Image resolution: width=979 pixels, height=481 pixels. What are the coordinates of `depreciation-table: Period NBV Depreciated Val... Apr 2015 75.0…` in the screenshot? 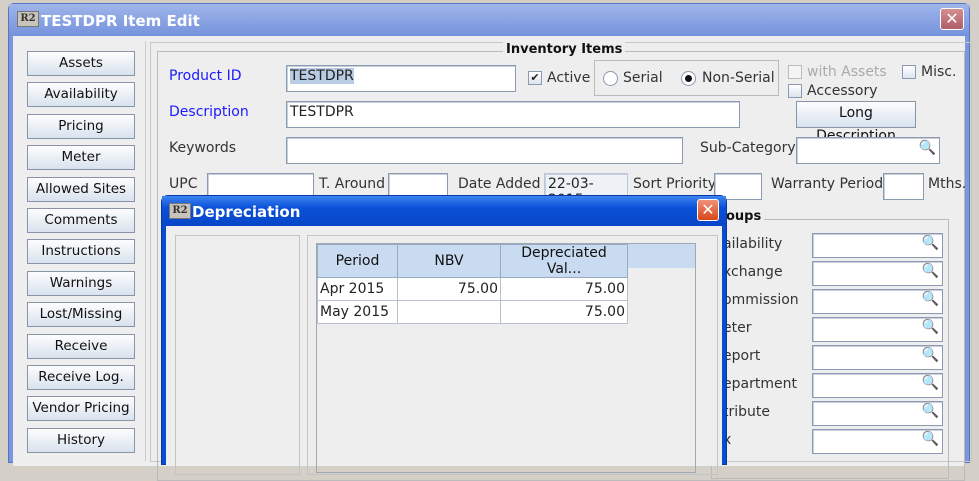 It's located at (472, 284).